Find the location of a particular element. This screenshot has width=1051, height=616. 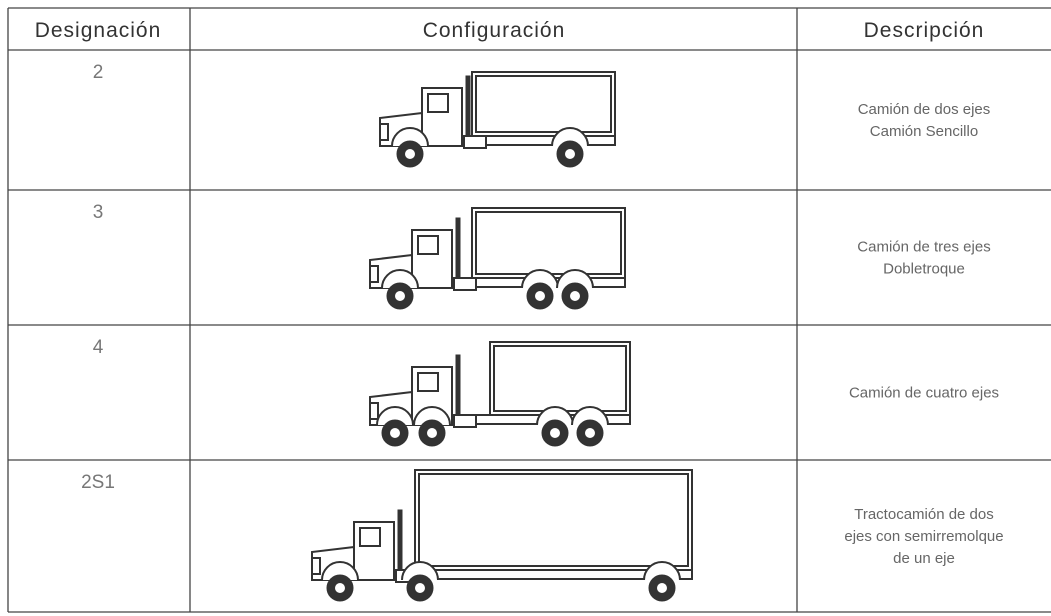

designation: 2S1 is located at coordinates (98, 482).